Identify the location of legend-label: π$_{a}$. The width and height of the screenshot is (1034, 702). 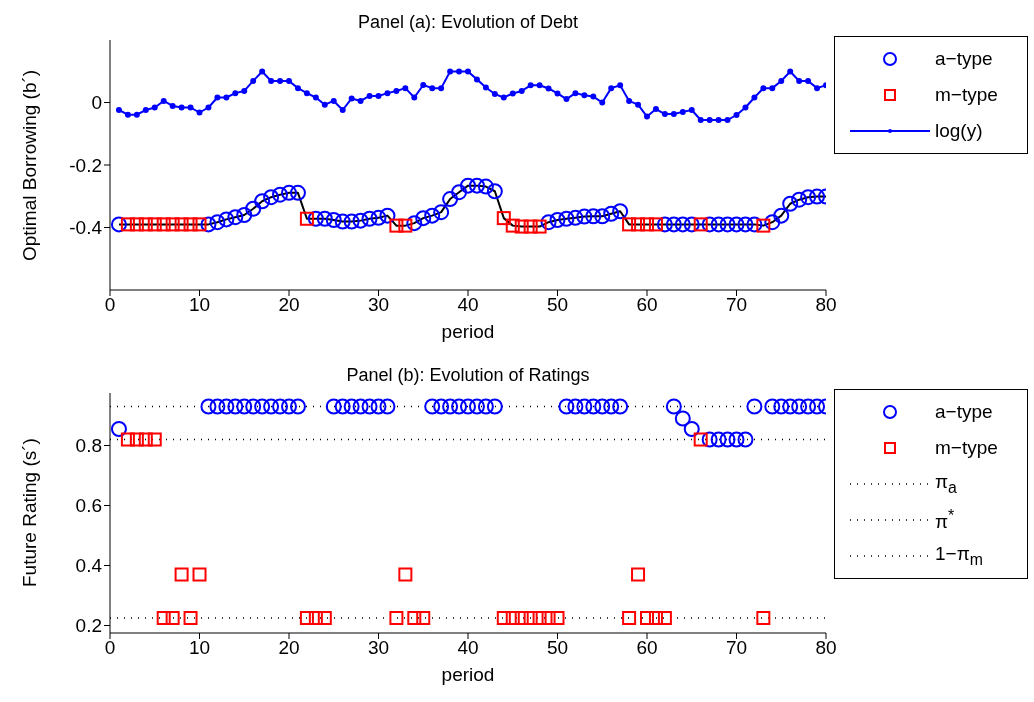
(946, 484).